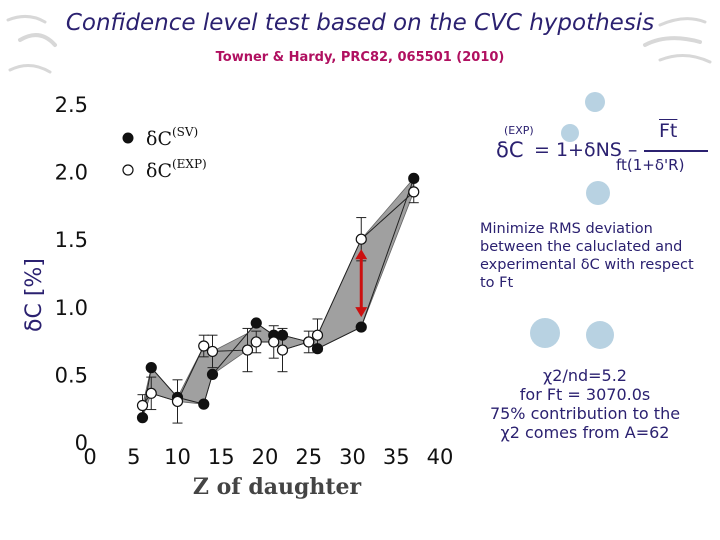 This screenshot has height=540, width=720. I want to click on chi-line-4: χ2 comes from A=62, so click(585, 432).